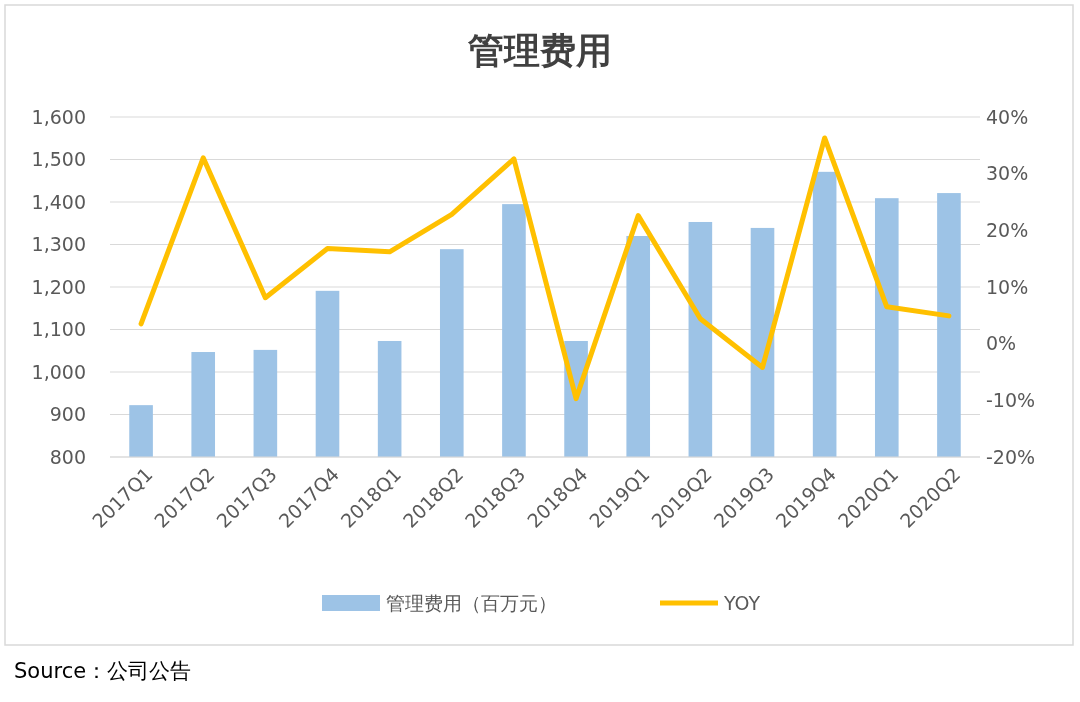 This screenshot has height=702, width=1080. Describe the element at coordinates (58, 159) in the screenshot. I see `y-tick-label: 1,500` at that location.